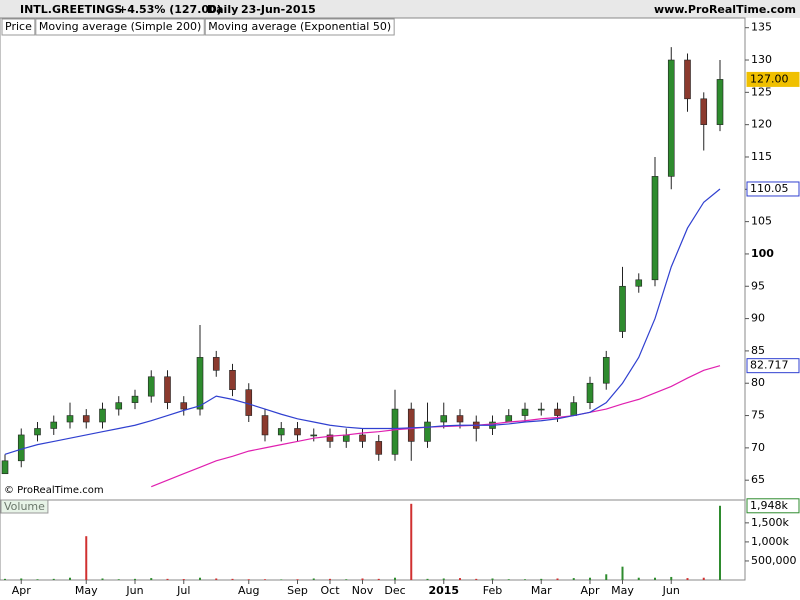 The height and width of the screenshot is (600, 800). I want to click on y-tick-label: 85, so click(758, 350).